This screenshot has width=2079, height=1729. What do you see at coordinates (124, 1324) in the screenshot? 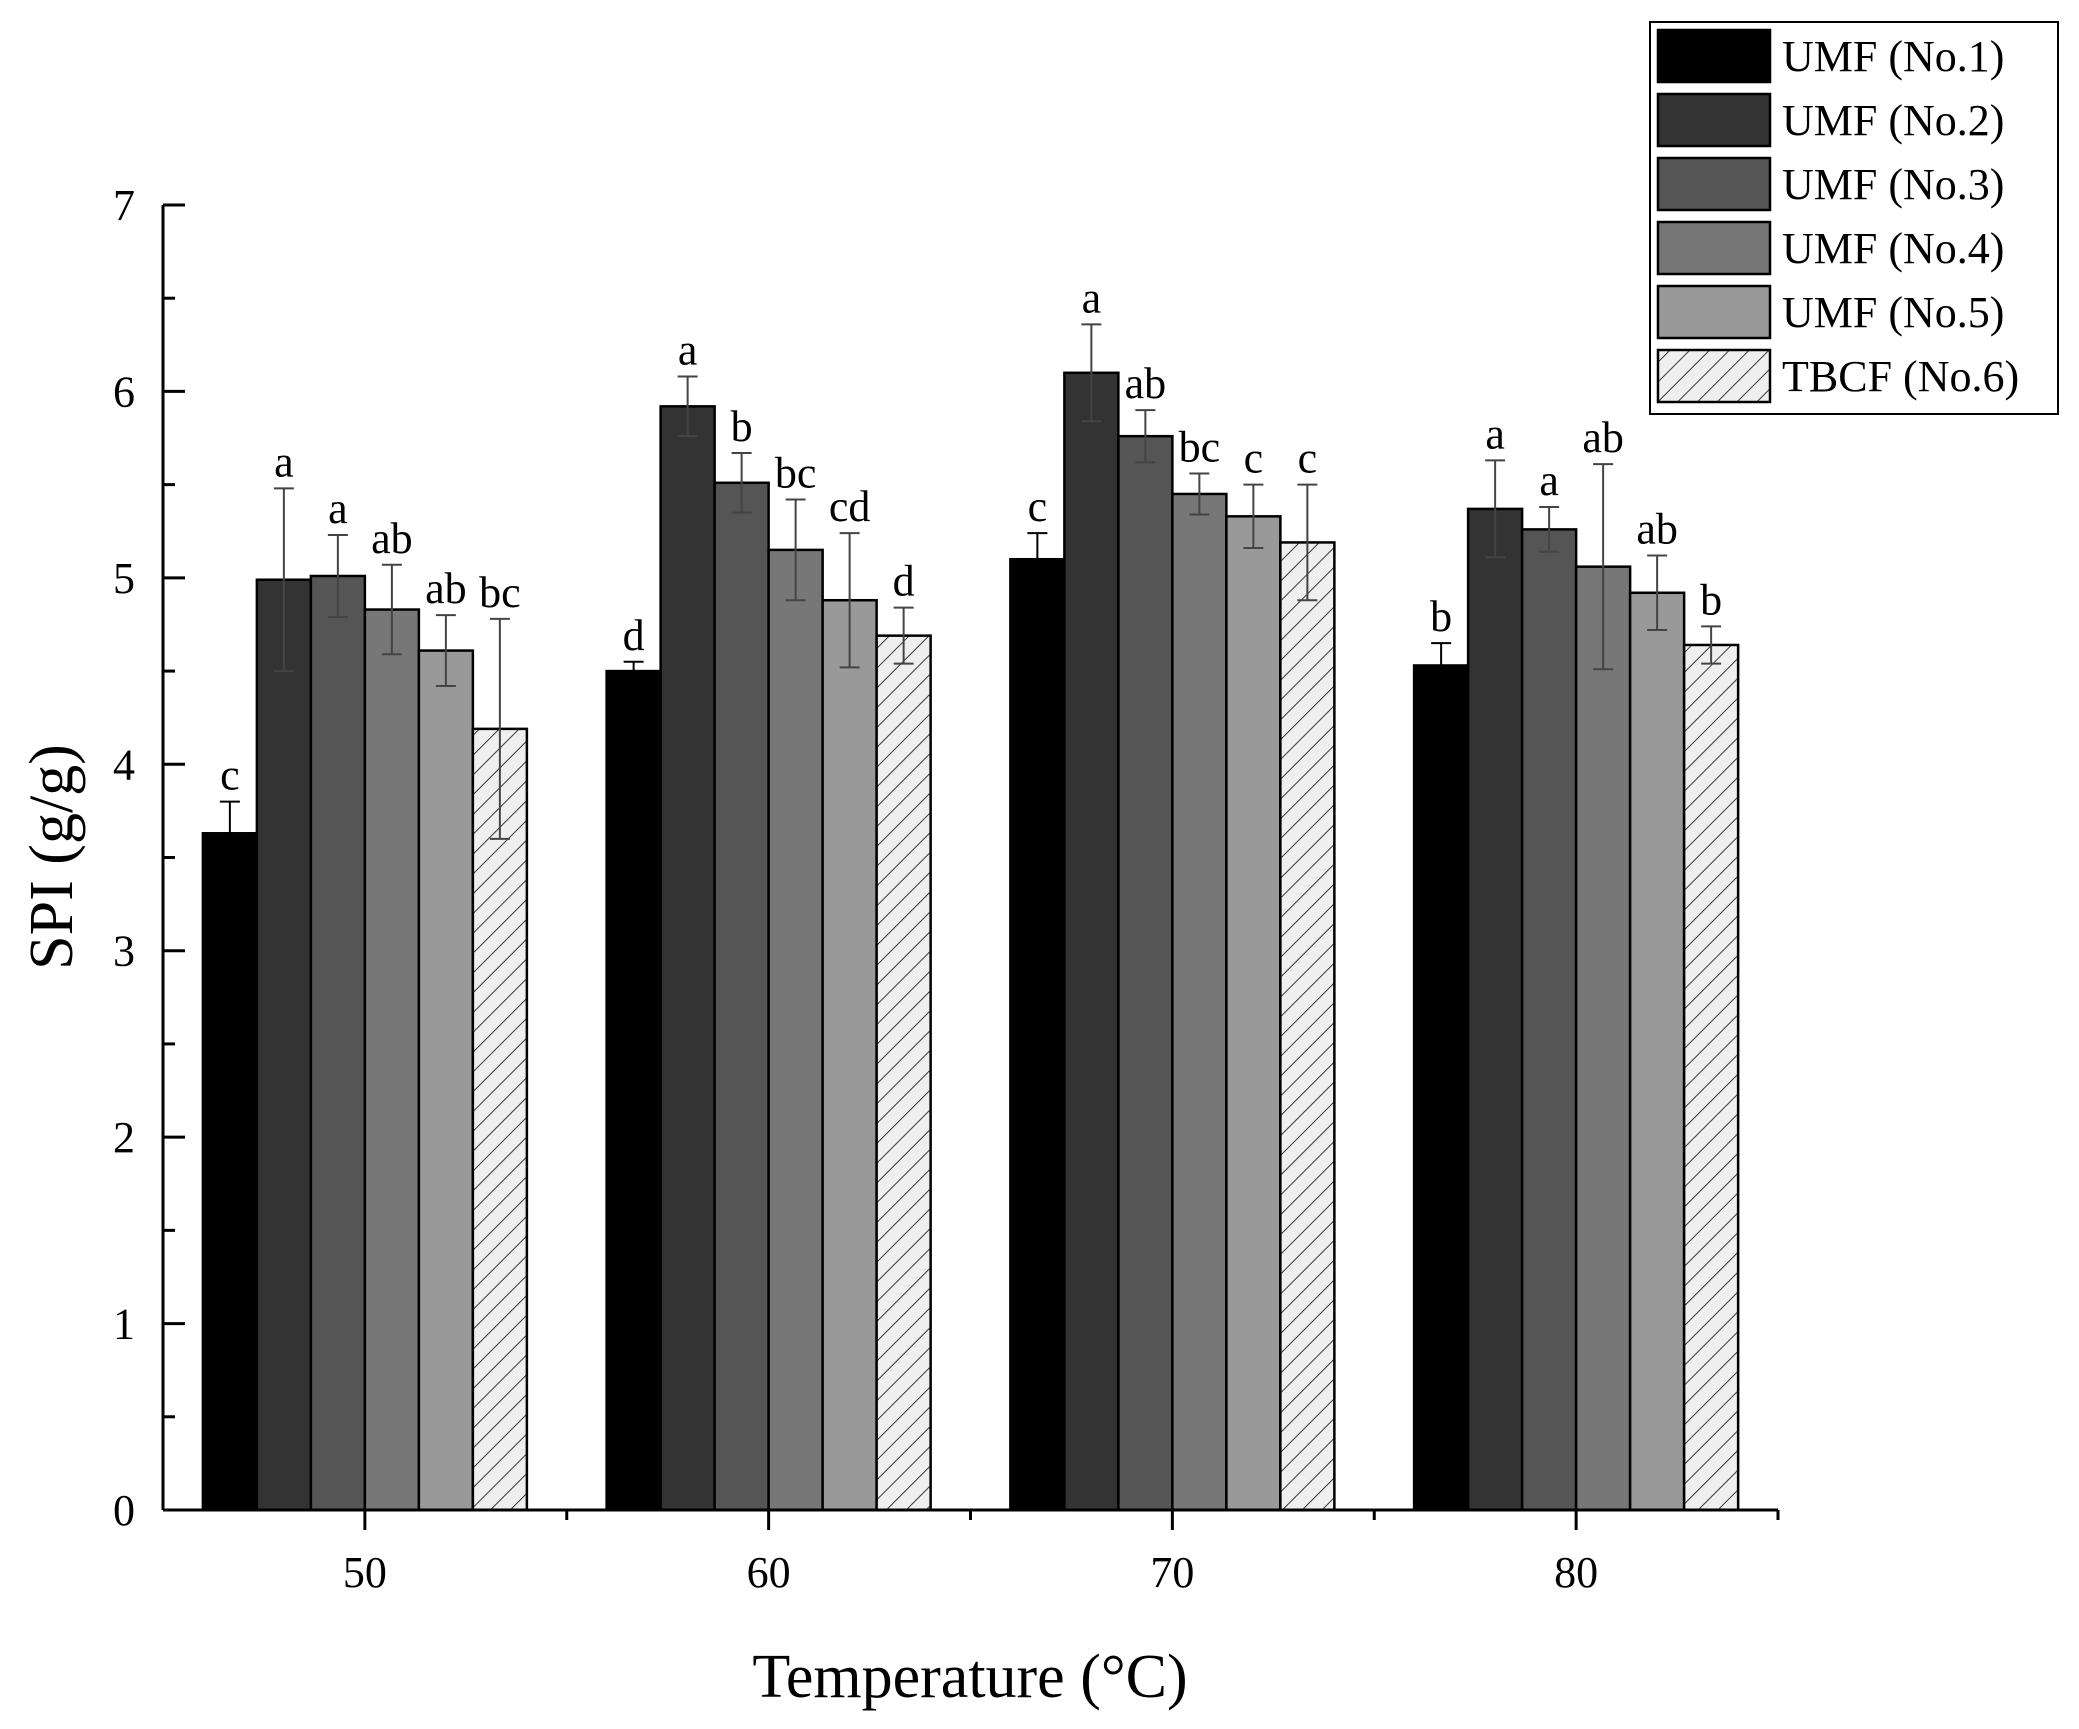
I see `y-tick-label: 1` at bounding box center [124, 1324].